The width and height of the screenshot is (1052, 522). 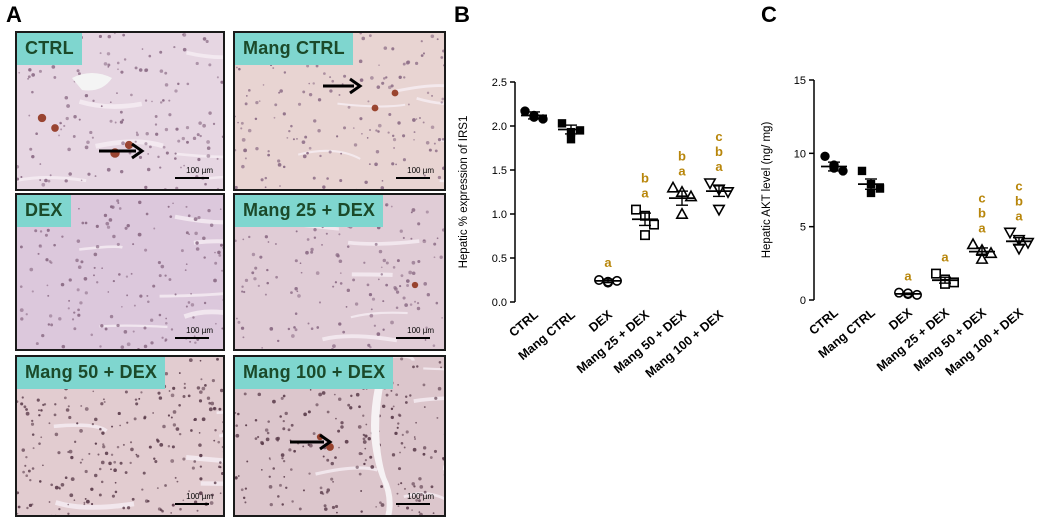 What do you see at coordinates (120, 111) in the screenshot?
I see `micrograph-tile: CTRL 100 µm` at bounding box center [120, 111].